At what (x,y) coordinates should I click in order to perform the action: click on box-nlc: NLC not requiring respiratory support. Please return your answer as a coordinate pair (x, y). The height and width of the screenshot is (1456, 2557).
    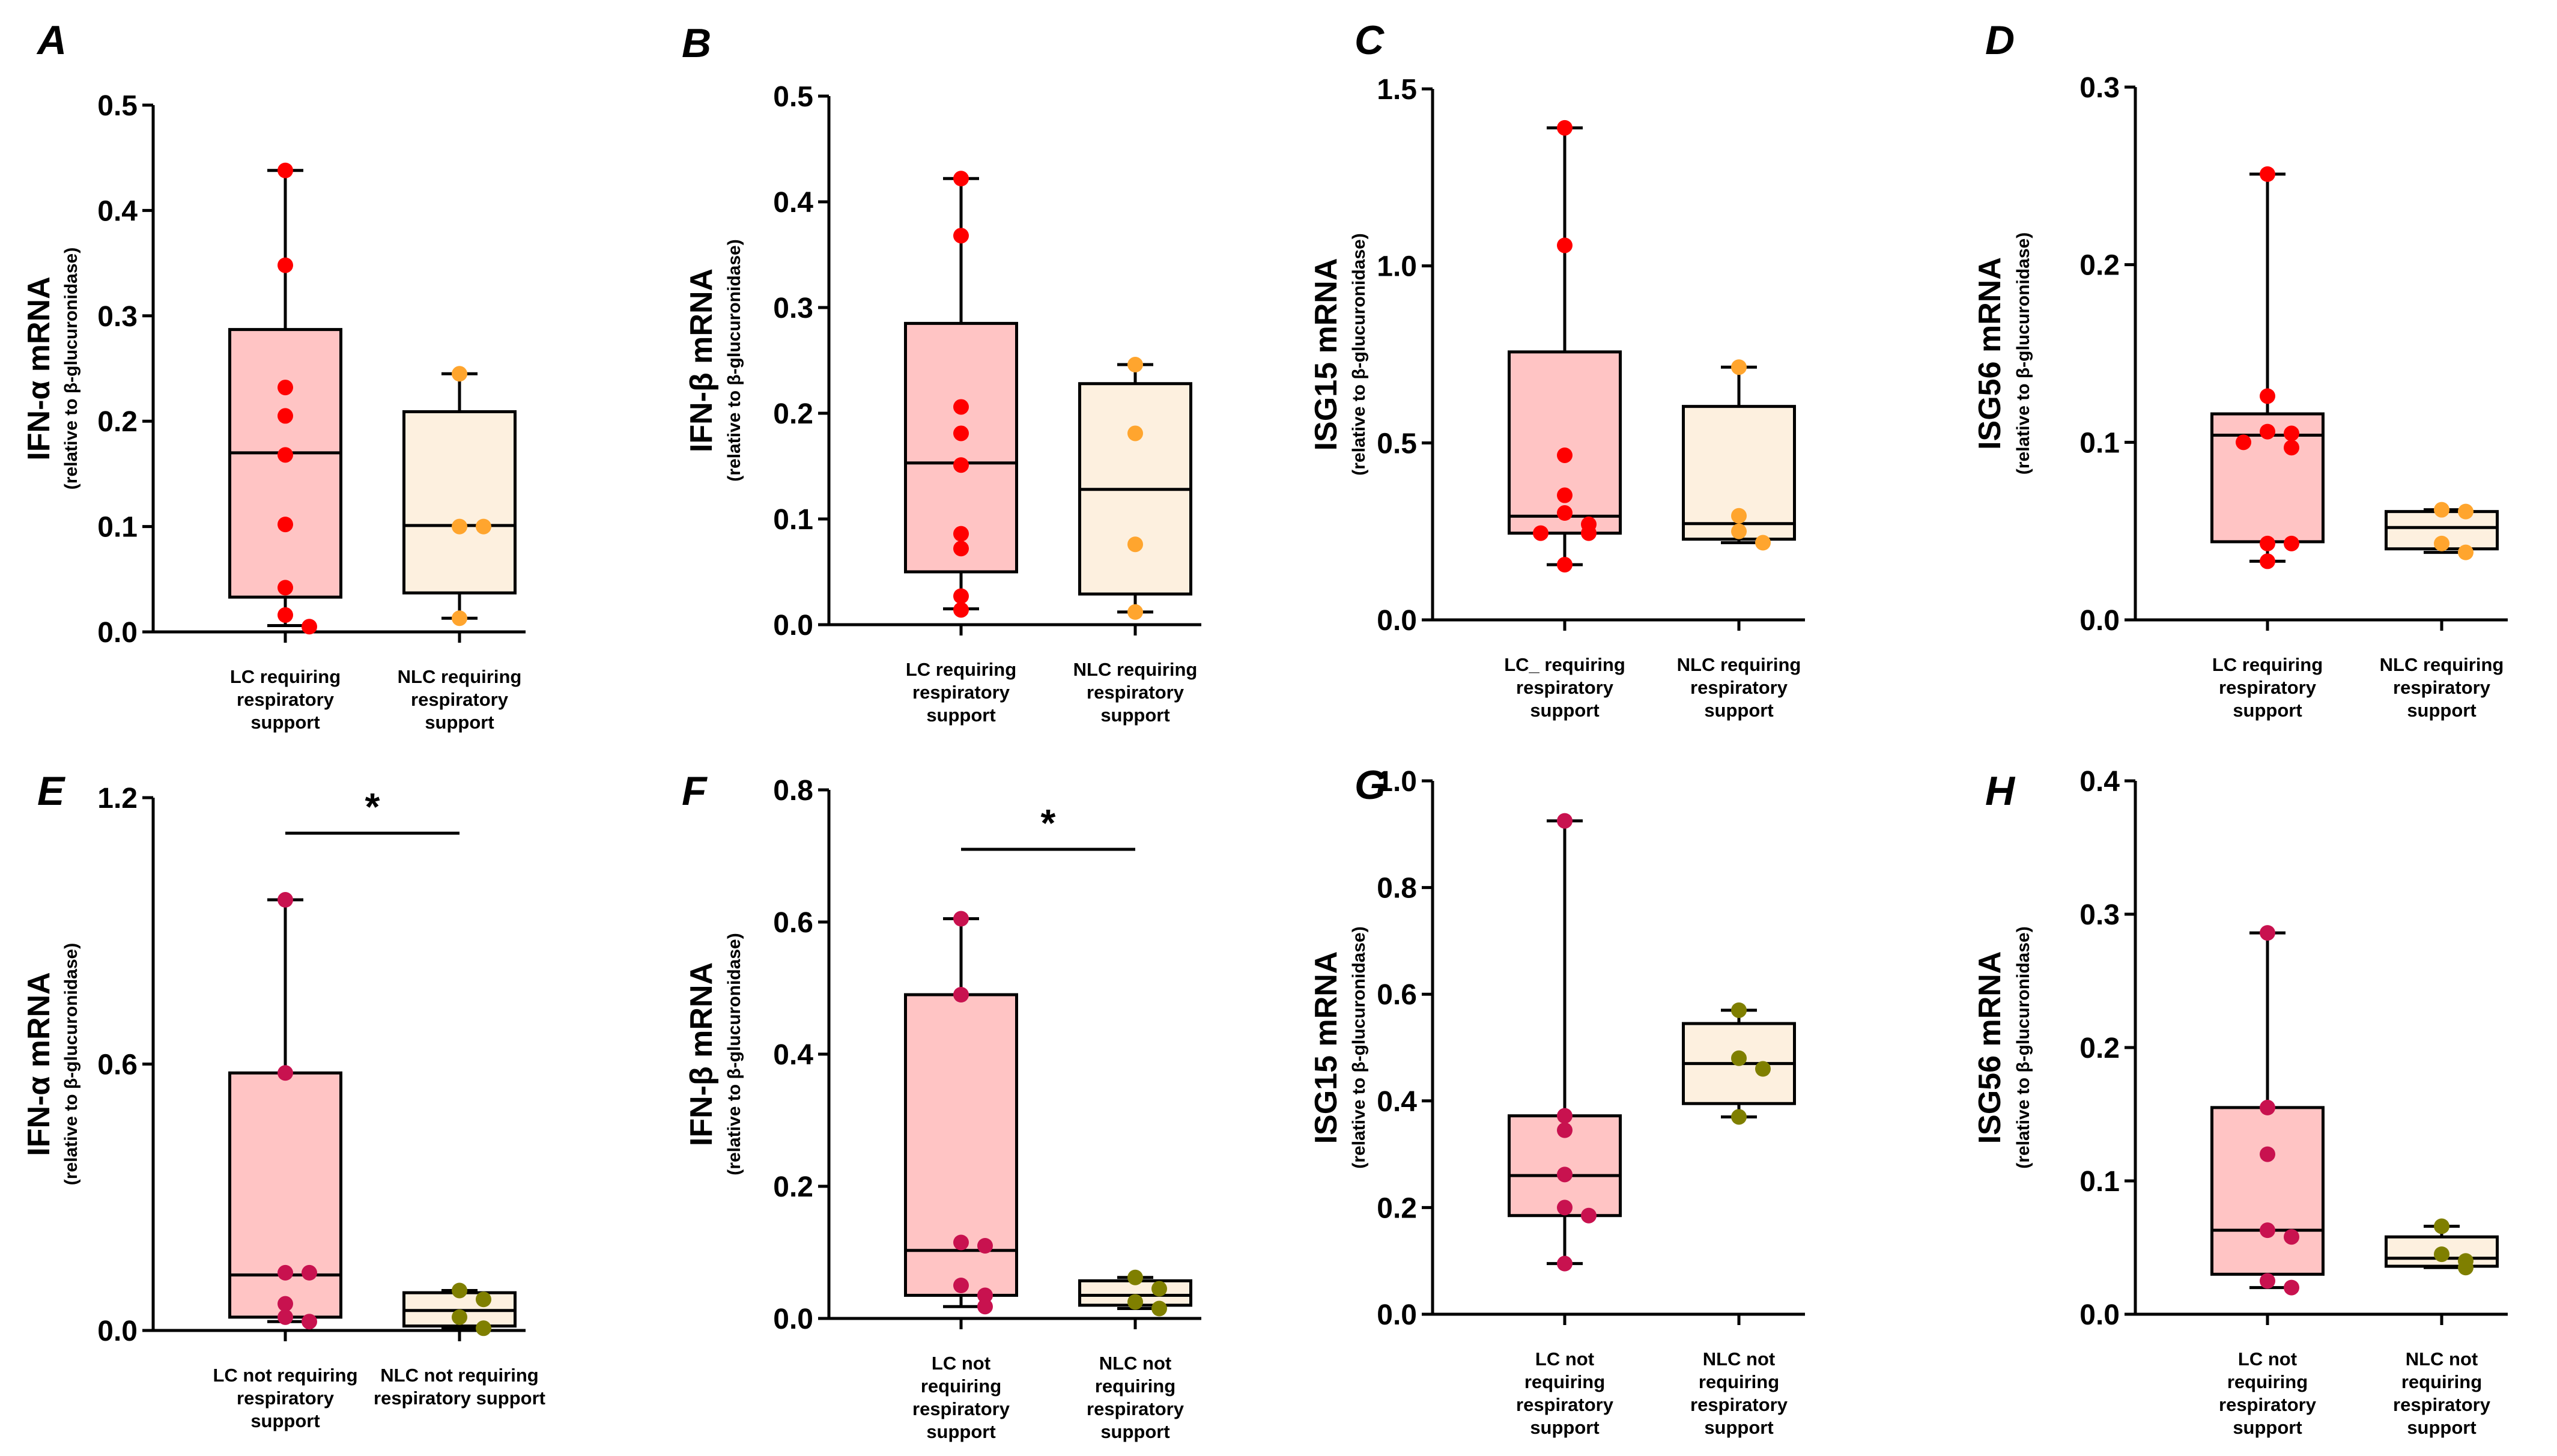
    Looking at the image, I should click on (1135, 1356).